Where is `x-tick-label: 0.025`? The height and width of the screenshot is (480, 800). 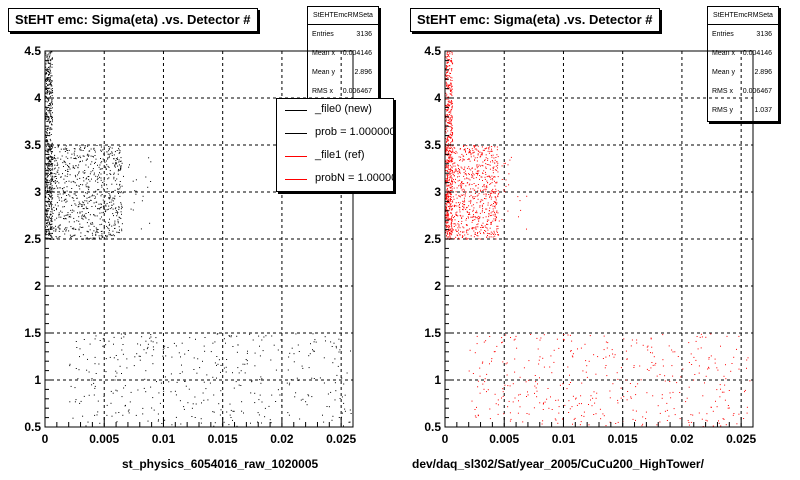 x-tick-label: 0.025 is located at coordinates (341, 439).